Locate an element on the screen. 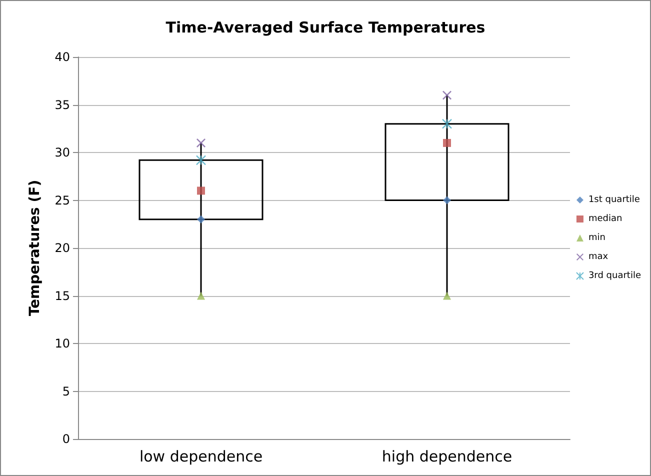 The height and width of the screenshot is (476, 651). legend-label: 1st quartile is located at coordinates (614, 200).